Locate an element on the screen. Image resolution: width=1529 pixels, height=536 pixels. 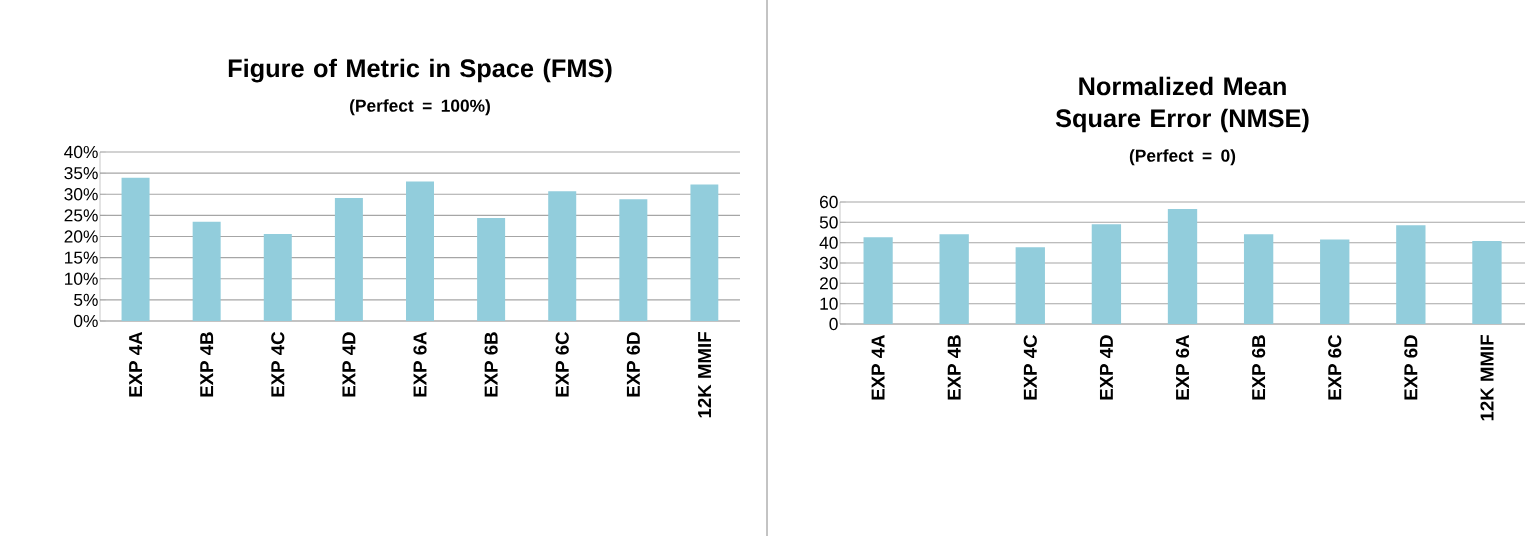
chart-subtitle: (Perfect = 100%) is located at coordinates (420, 107).